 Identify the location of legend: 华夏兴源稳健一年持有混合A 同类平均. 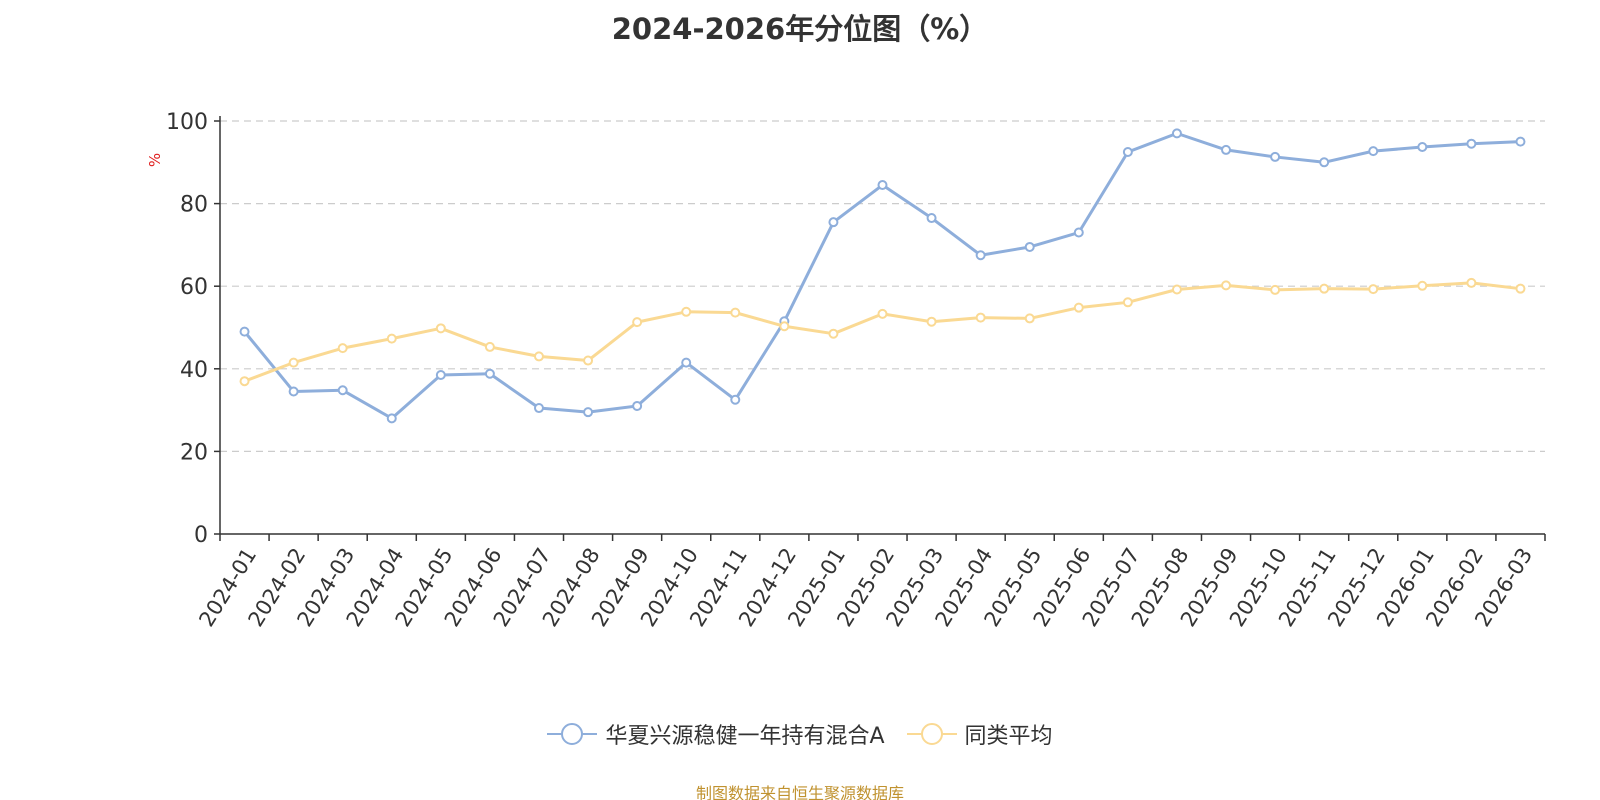
(800, 734).